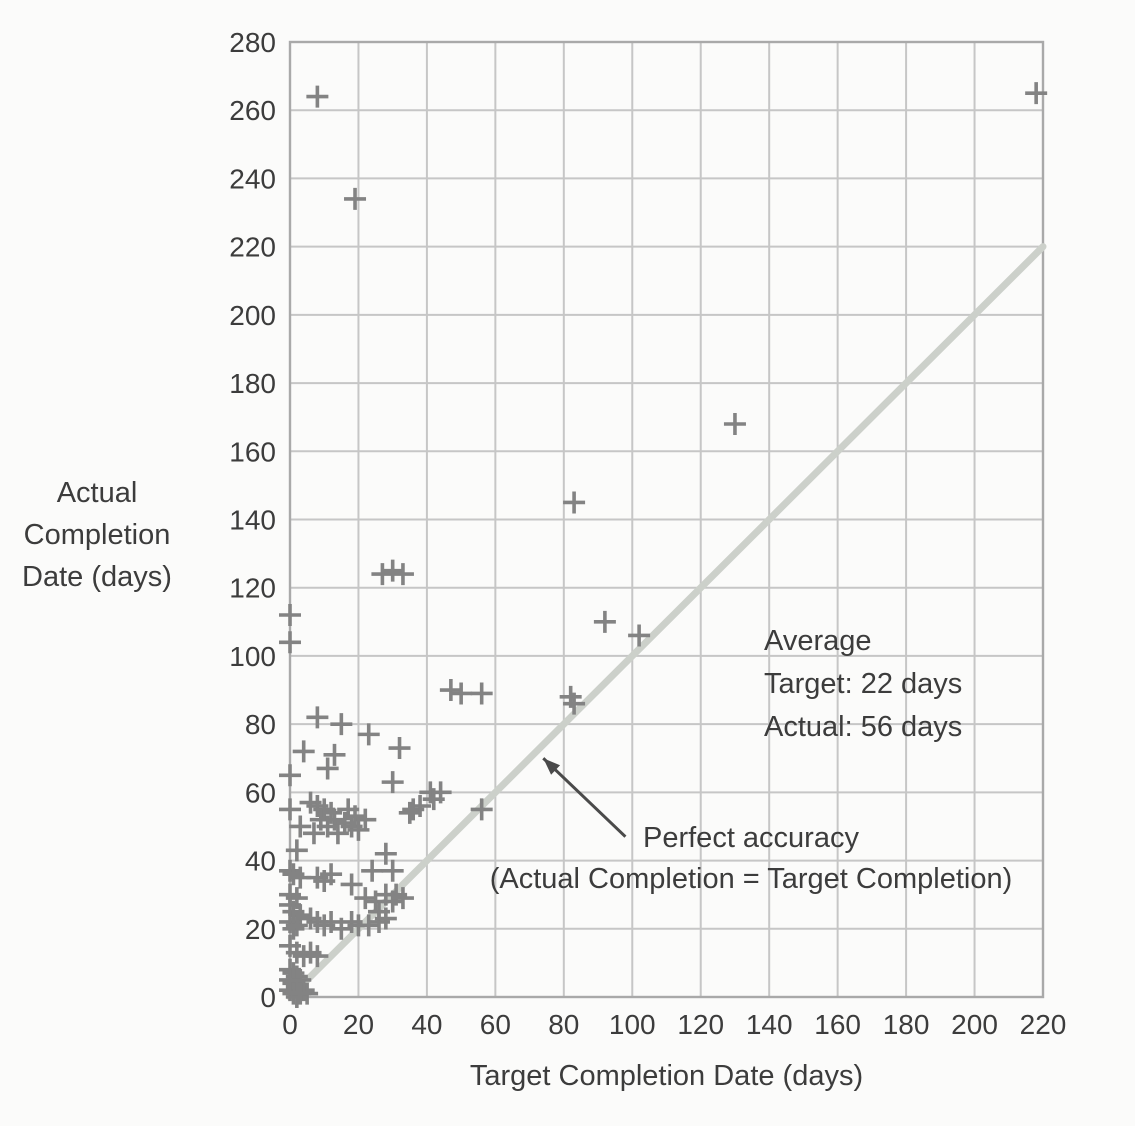 This screenshot has height=1126, width=1135. What do you see at coordinates (268, 997) in the screenshot?
I see `y-tick-label: 0` at bounding box center [268, 997].